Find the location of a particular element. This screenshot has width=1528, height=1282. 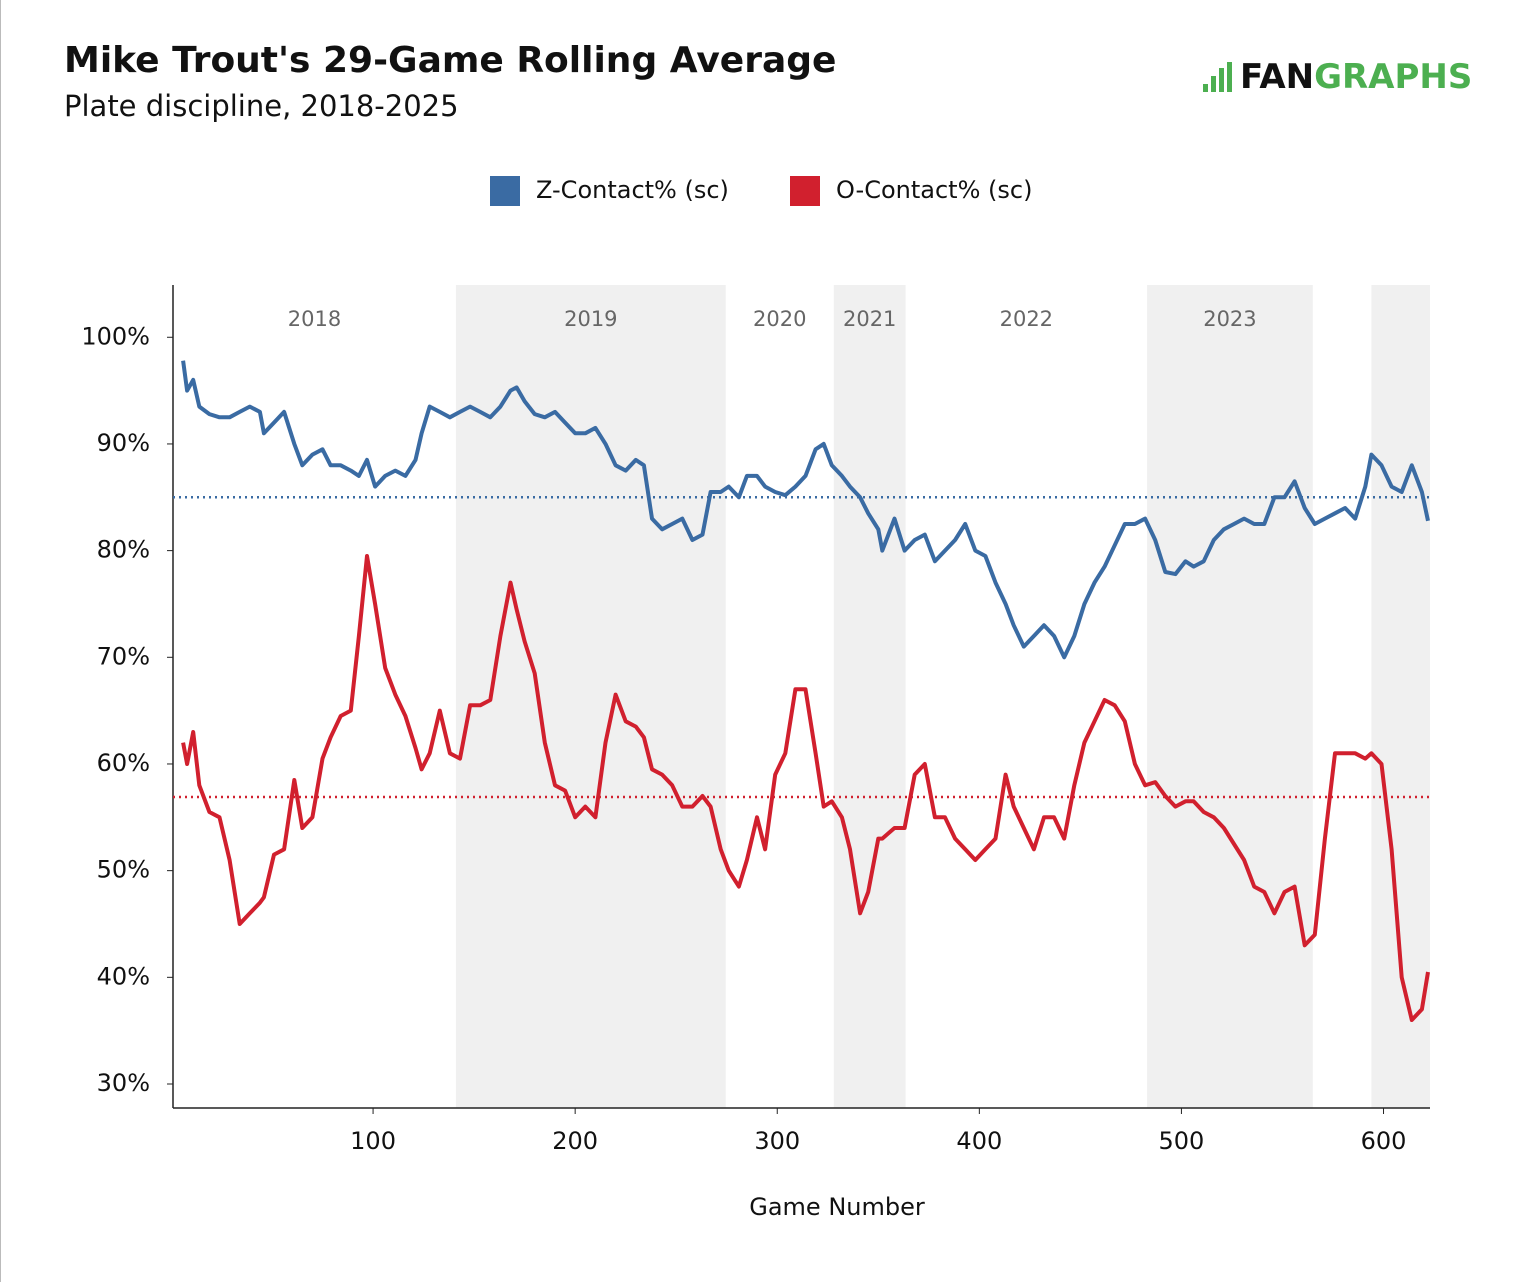

logo-text: FANGRAPHS is located at coordinates (1356, 77).